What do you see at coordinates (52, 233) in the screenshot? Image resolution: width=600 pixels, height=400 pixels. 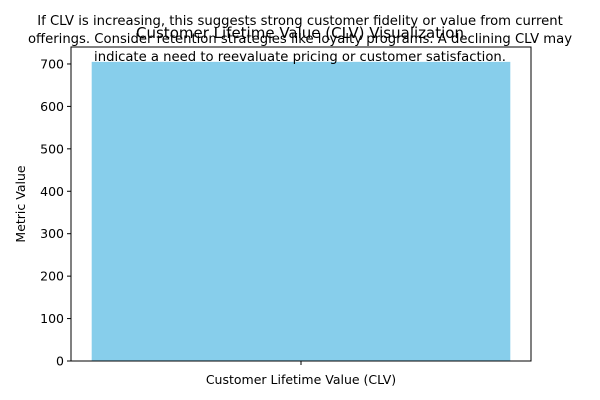 I see `y-tick-label: 300` at bounding box center [52, 233].